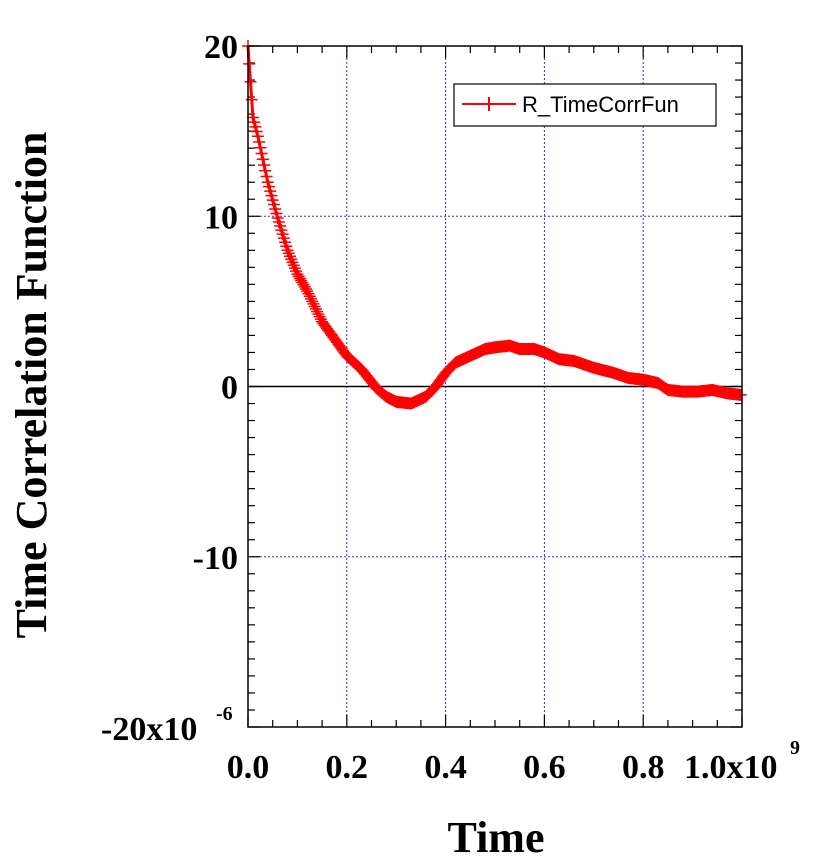 This screenshot has width=832, height=864. What do you see at coordinates (229, 388) in the screenshot?
I see `y-tick-label: 0` at bounding box center [229, 388].